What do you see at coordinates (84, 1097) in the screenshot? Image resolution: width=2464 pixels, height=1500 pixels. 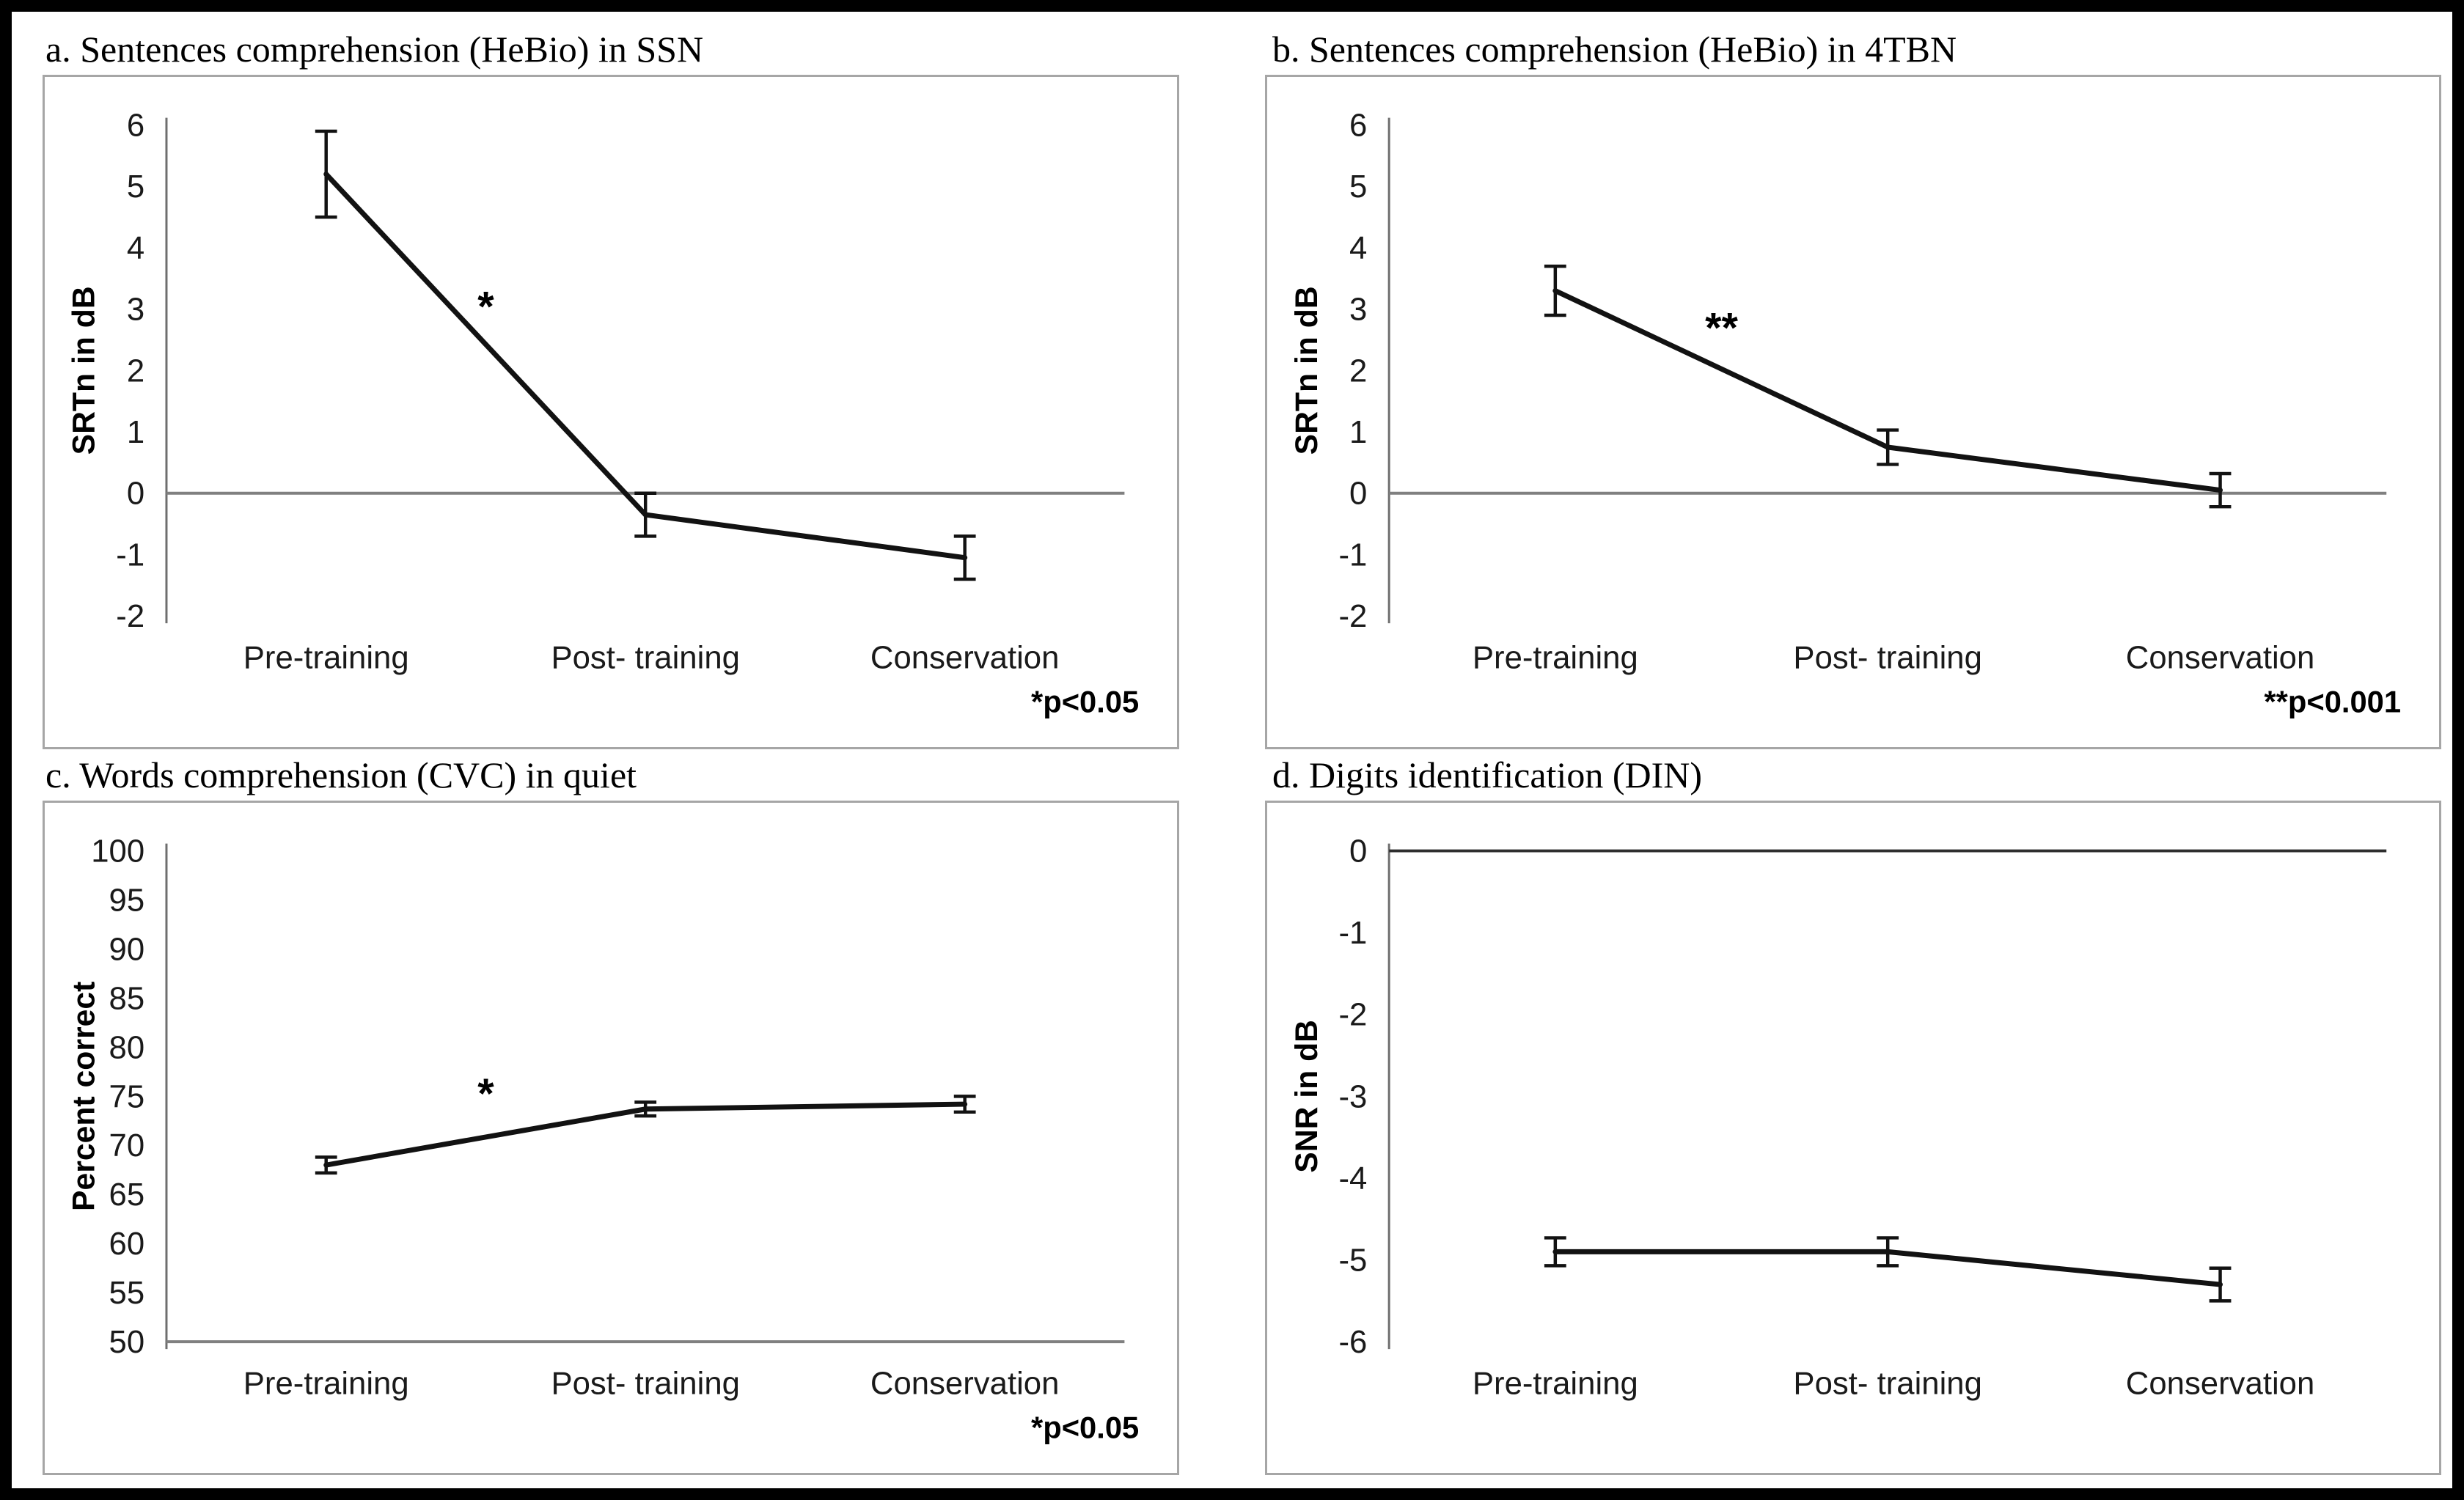 I see `y-axis-title: Percent correct` at bounding box center [84, 1097].